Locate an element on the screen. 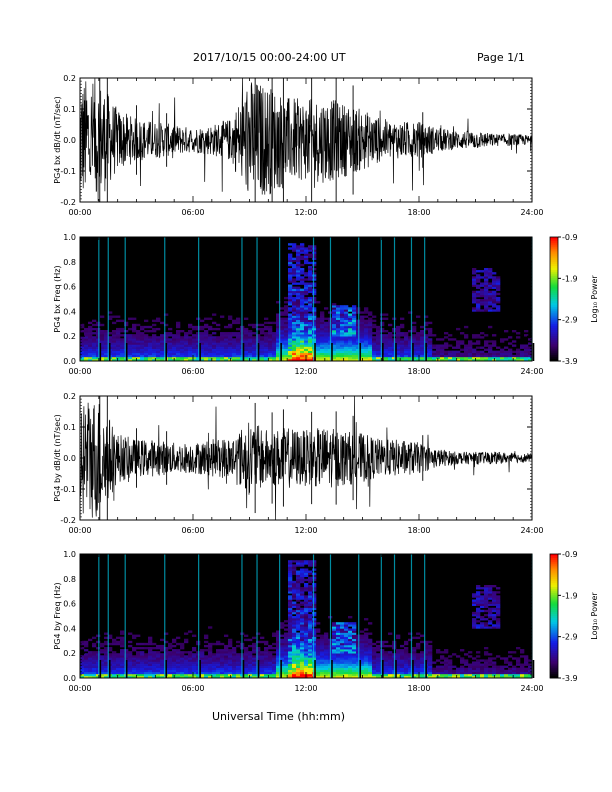 The height and width of the screenshot is (792, 612). colorbar-tick-label: -1.9 is located at coordinates (570, 595).